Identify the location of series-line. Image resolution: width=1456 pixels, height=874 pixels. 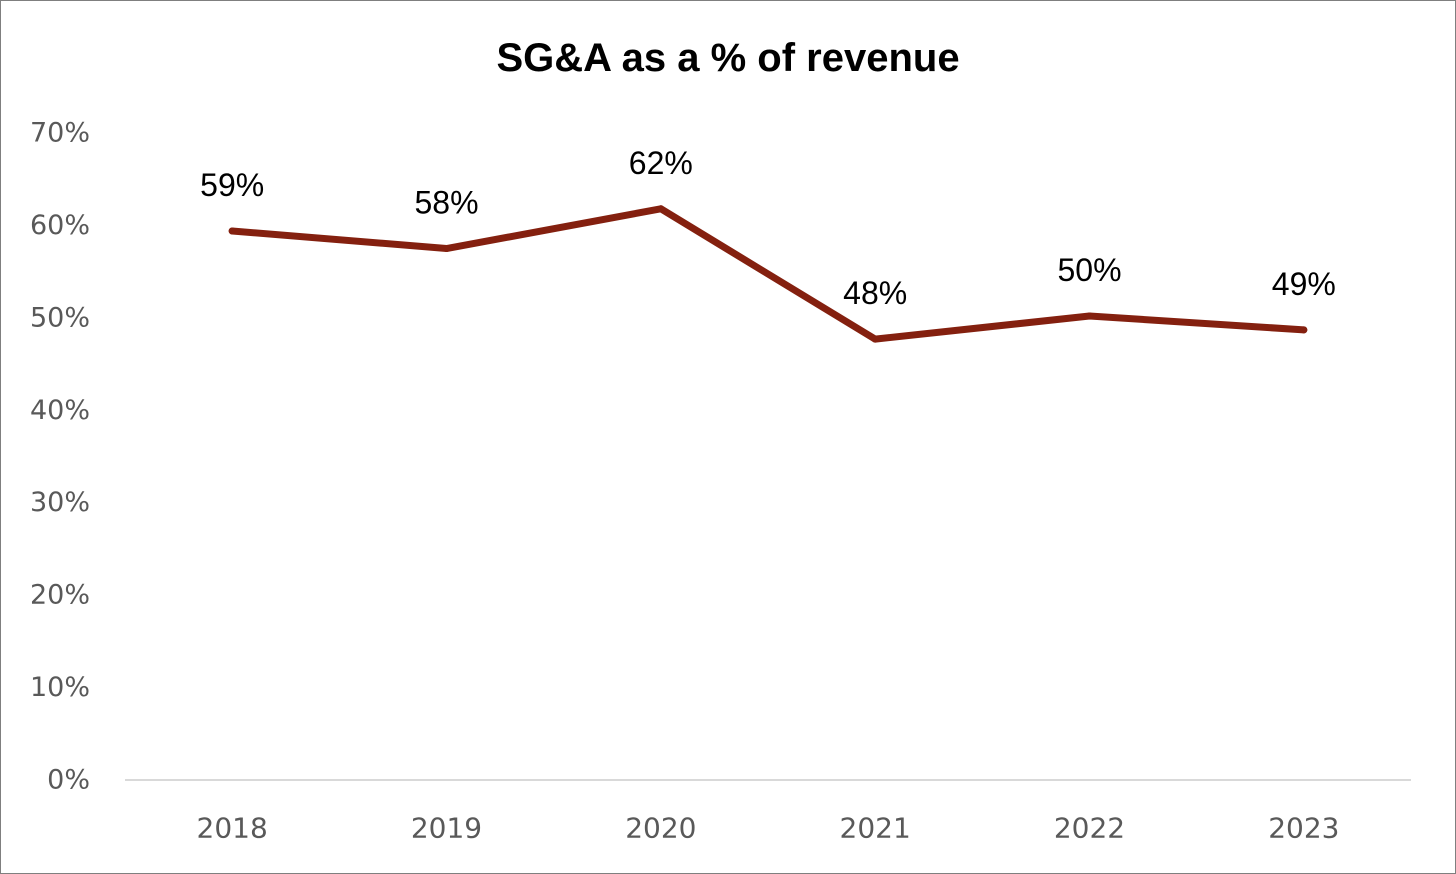
(768, 274).